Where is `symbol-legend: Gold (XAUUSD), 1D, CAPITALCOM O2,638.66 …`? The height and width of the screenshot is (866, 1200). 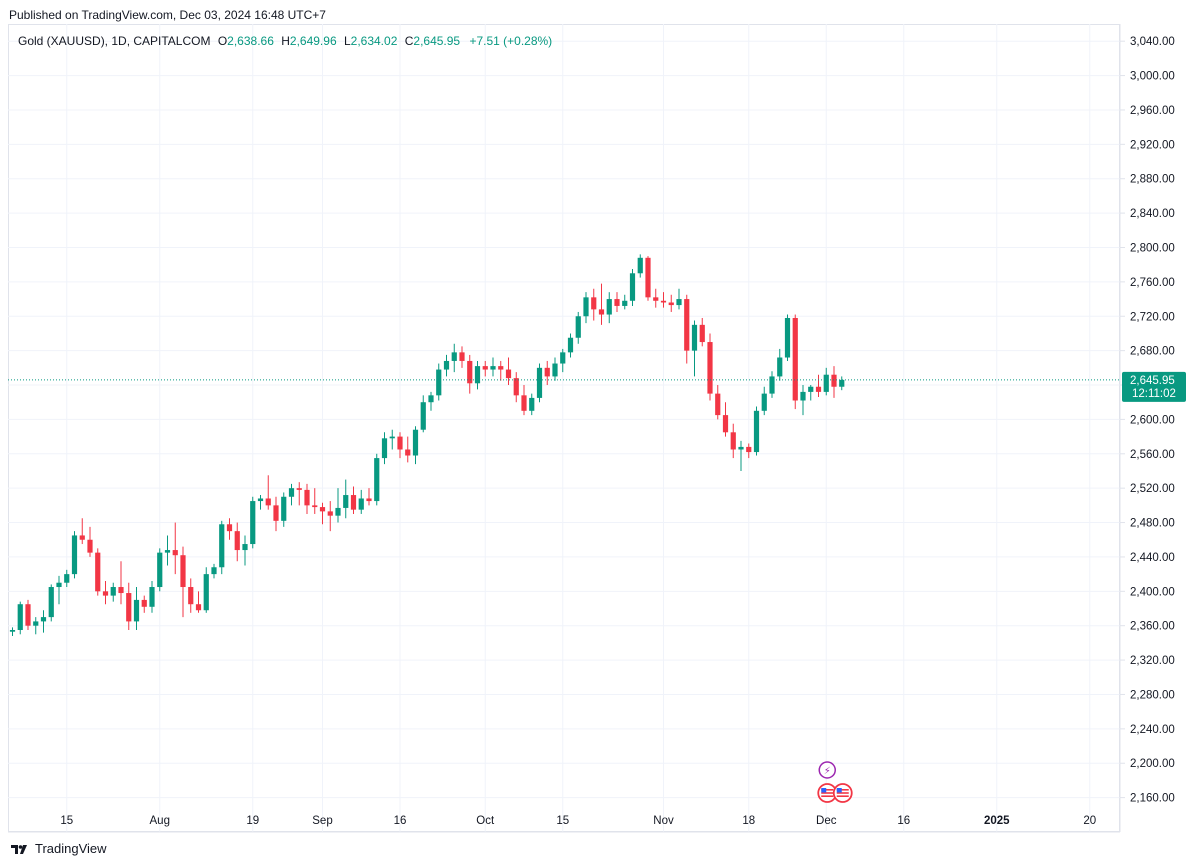 symbol-legend: Gold (XAUUSD), 1D, CAPITALCOM O2,638.66 … is located at coordinates (285, 41).